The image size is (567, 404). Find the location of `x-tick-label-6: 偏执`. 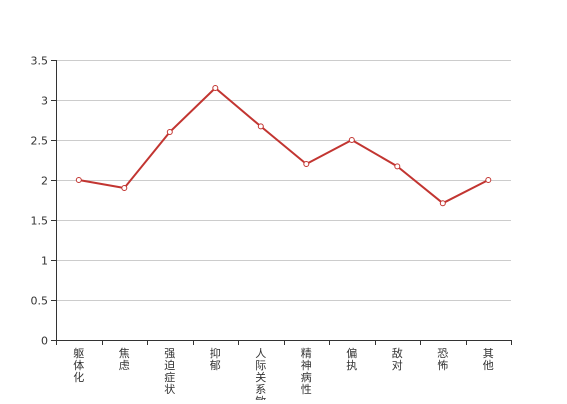

x-tick-label-6: 偏执 is located at coordinates (351, 359).